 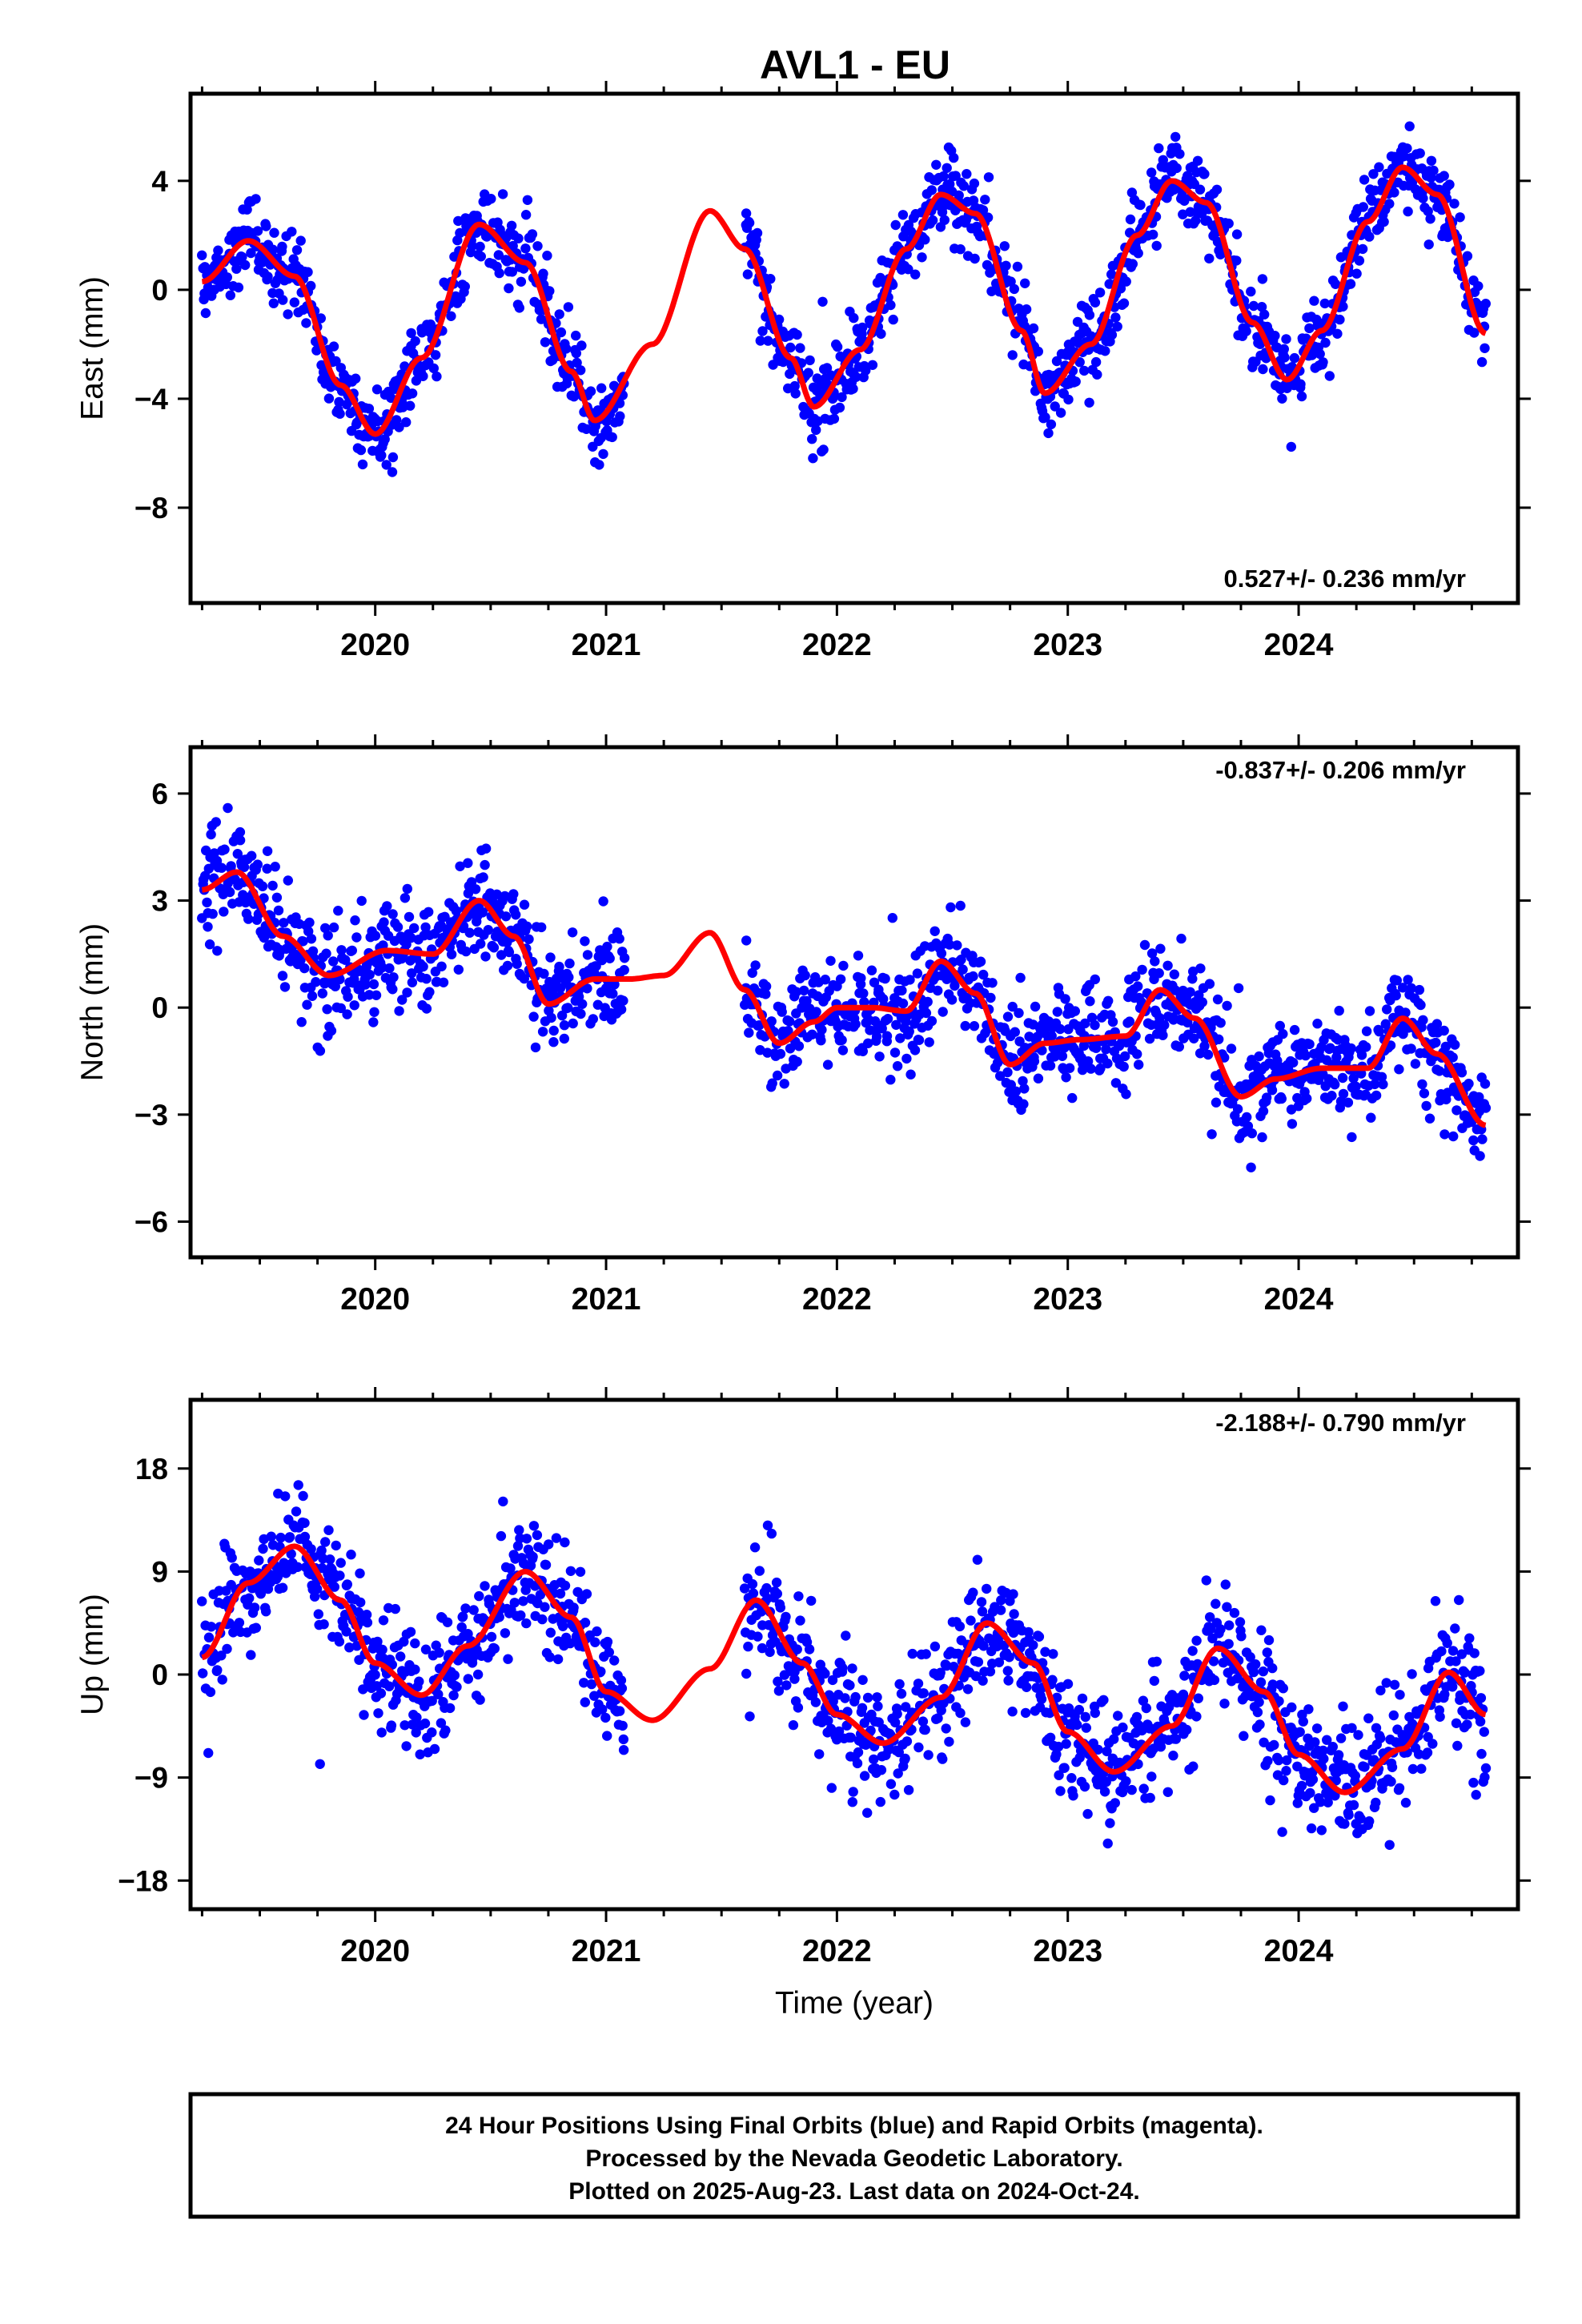 What do you see at coordinates (1299, 1299) in the screenshot?
I see `x-tick-label: 2024` at bounding box center [1299, 1299].